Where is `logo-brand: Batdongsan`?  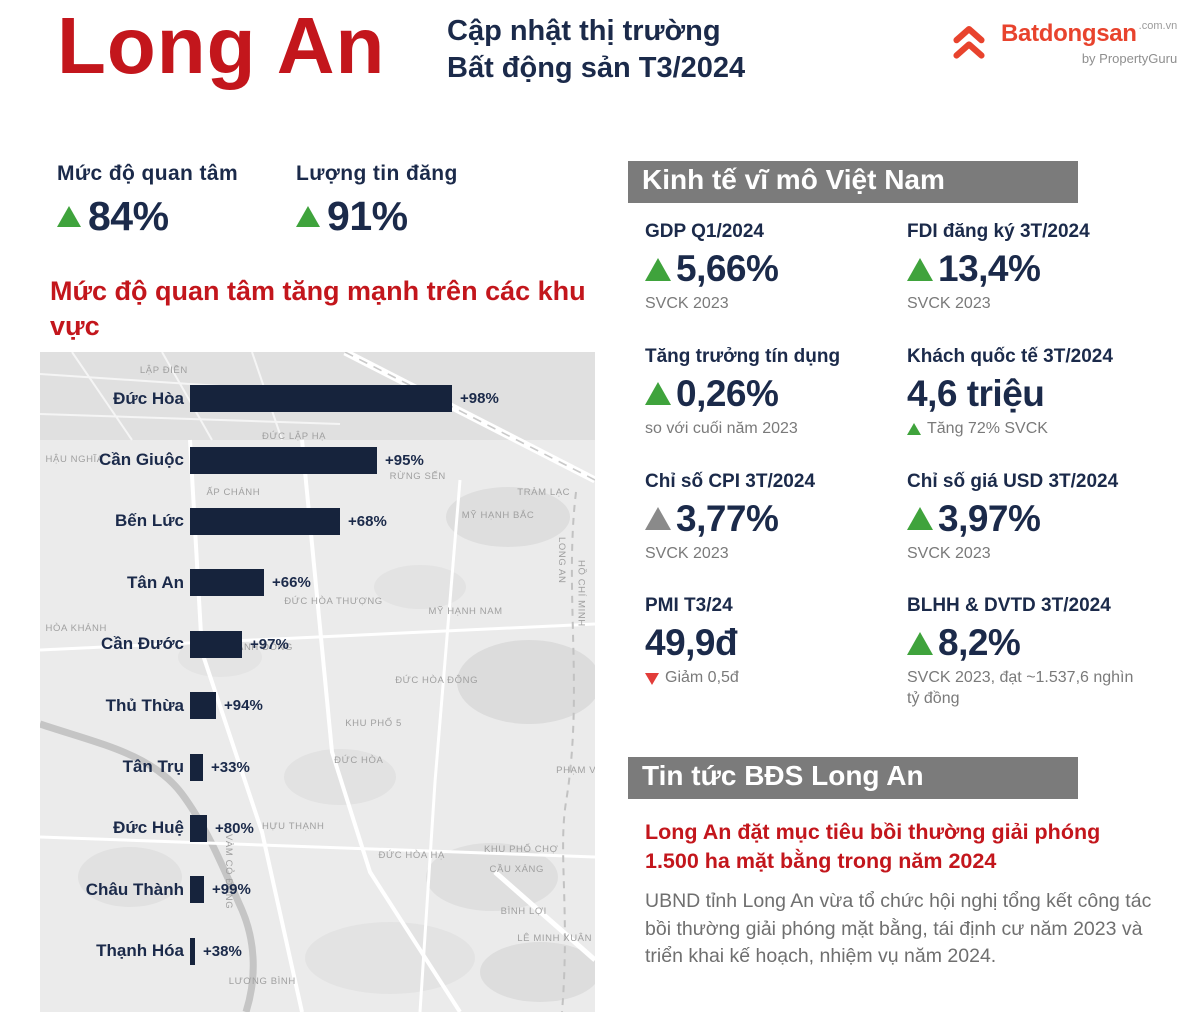 logo-brand: Batdongsan is located at coordinates (1069, 33).